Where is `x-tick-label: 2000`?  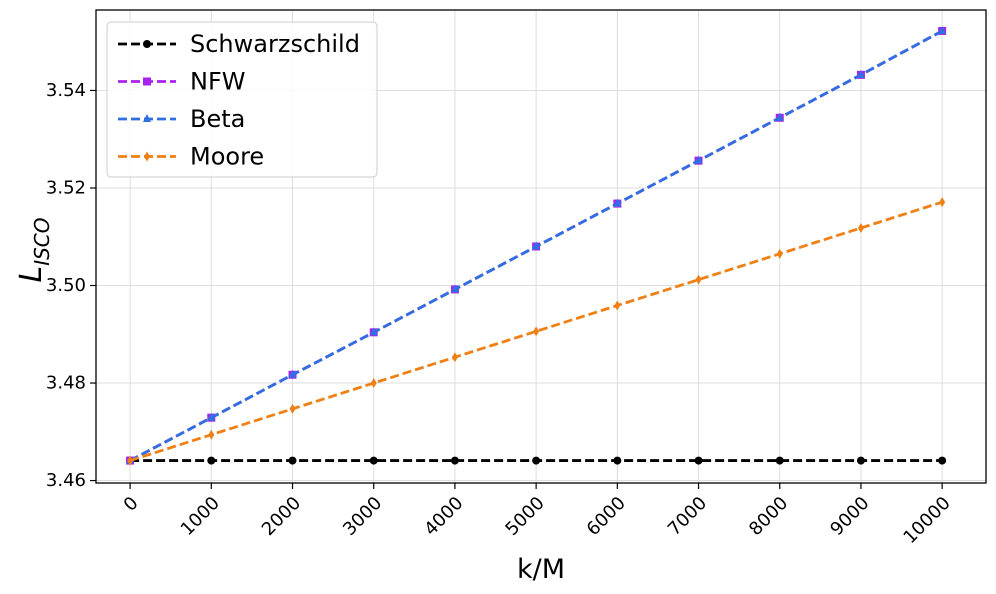
x-tick-label: 2000 is located at coordinates (281, 516).